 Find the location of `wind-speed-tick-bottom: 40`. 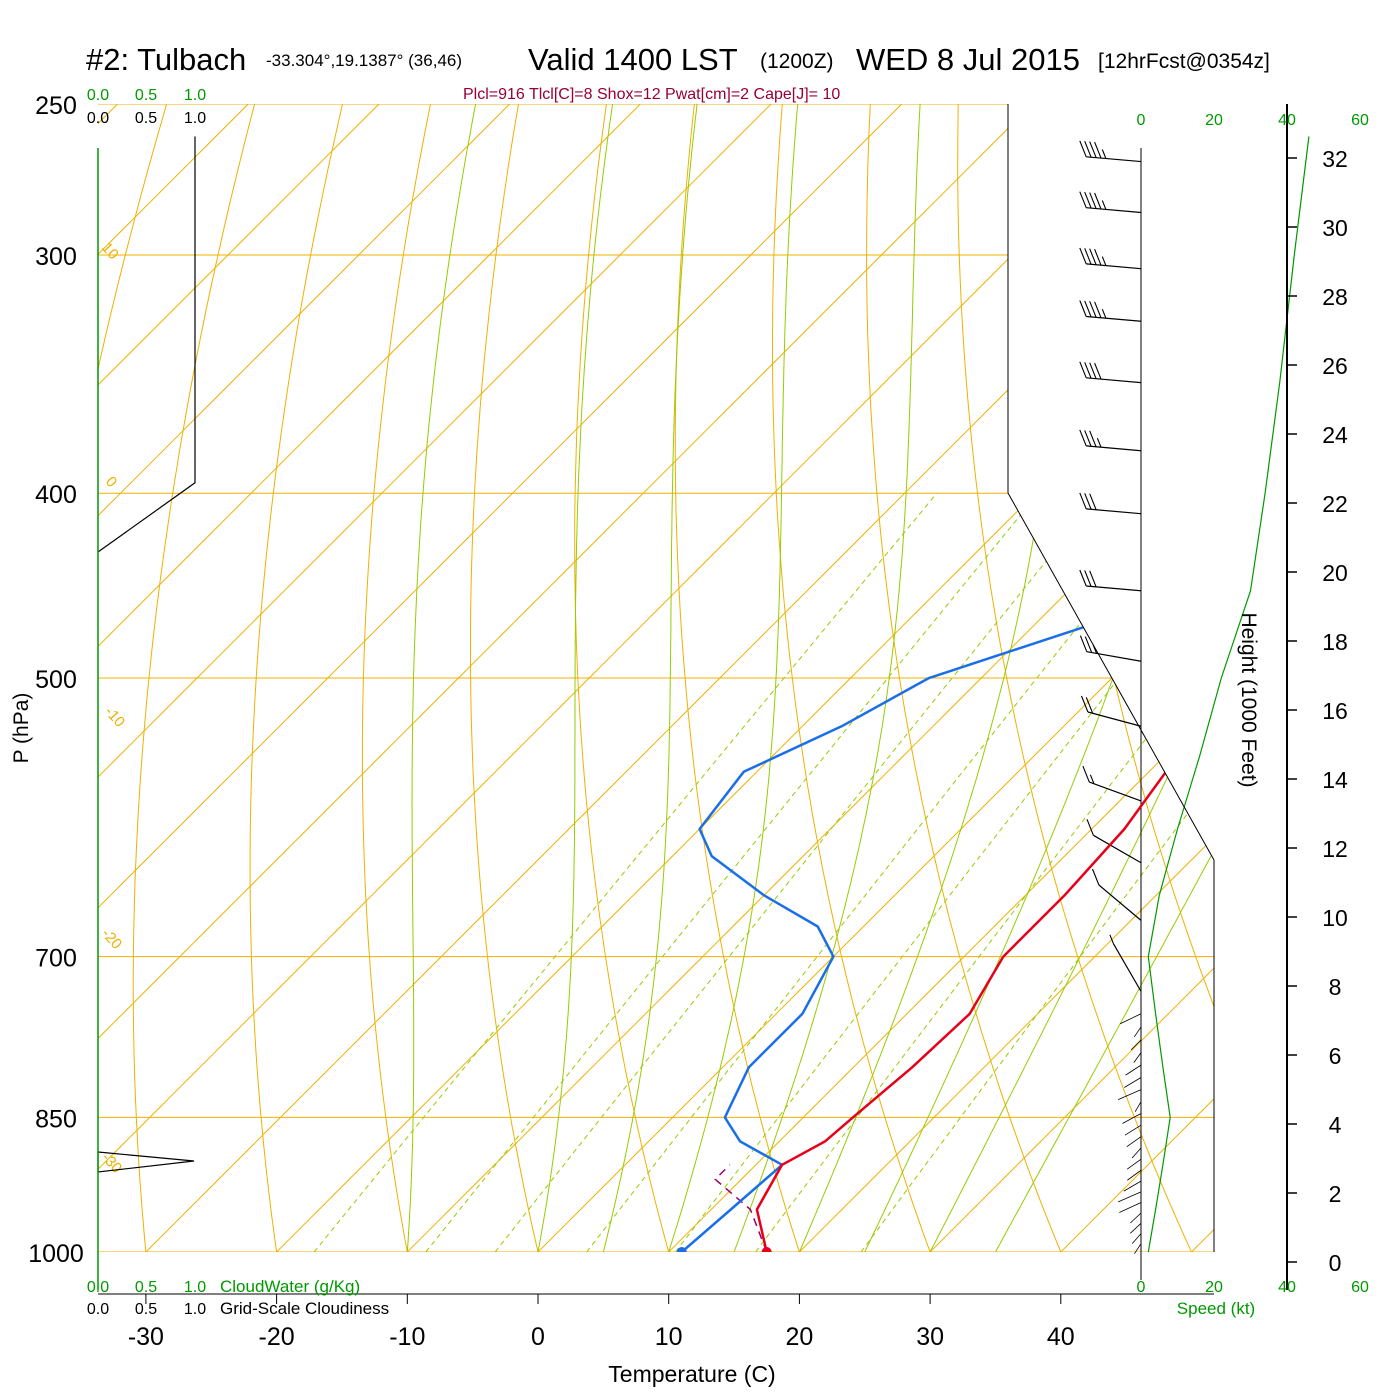

wind-speed-tick-bottom: 40 is located at coordinates (1287, 1287).